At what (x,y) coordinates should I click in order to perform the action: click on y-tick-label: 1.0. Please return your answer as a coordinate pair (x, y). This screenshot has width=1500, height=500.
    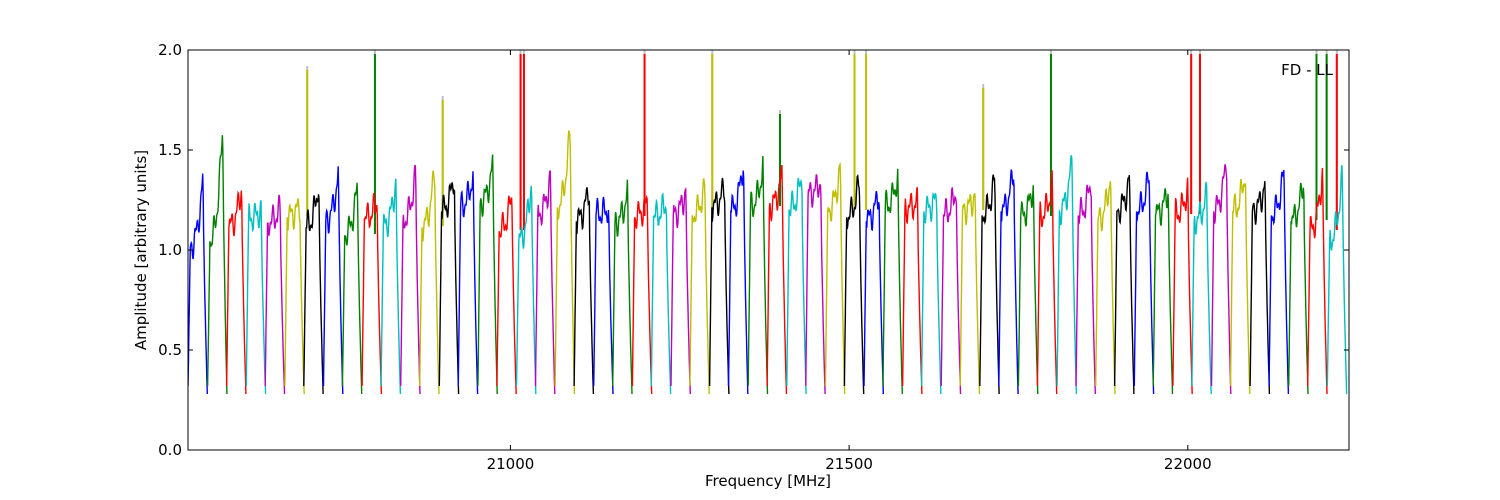
    Looking at the image, I should click on (170, 250).